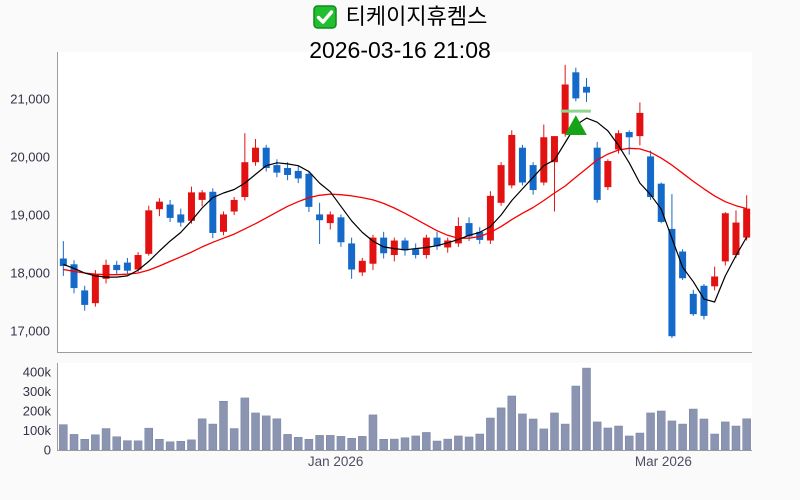  I want to click on datetime-subtitle: 2026-03-16 21:08, so click(400, 50).